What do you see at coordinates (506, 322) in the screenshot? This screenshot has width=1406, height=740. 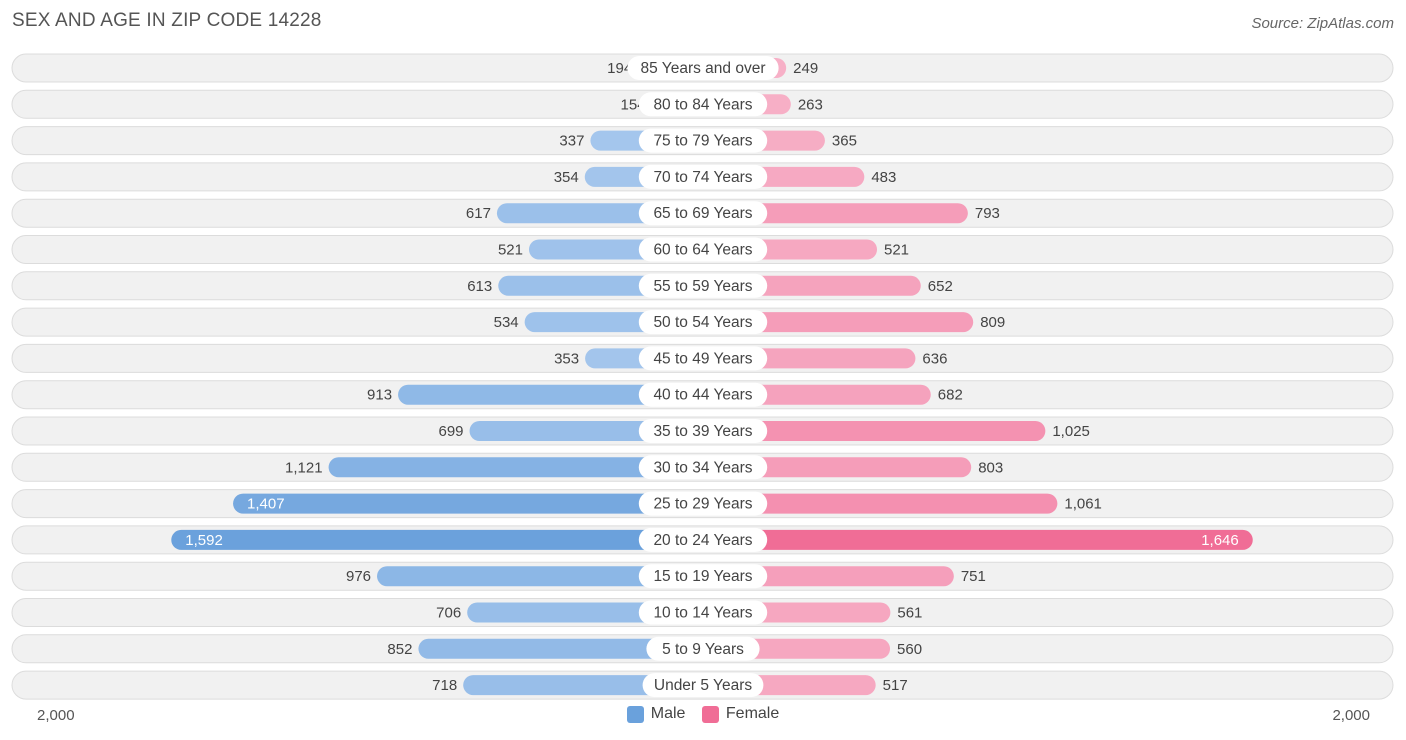 I see `male-value-label: 534` at bounding box center [506, 322].